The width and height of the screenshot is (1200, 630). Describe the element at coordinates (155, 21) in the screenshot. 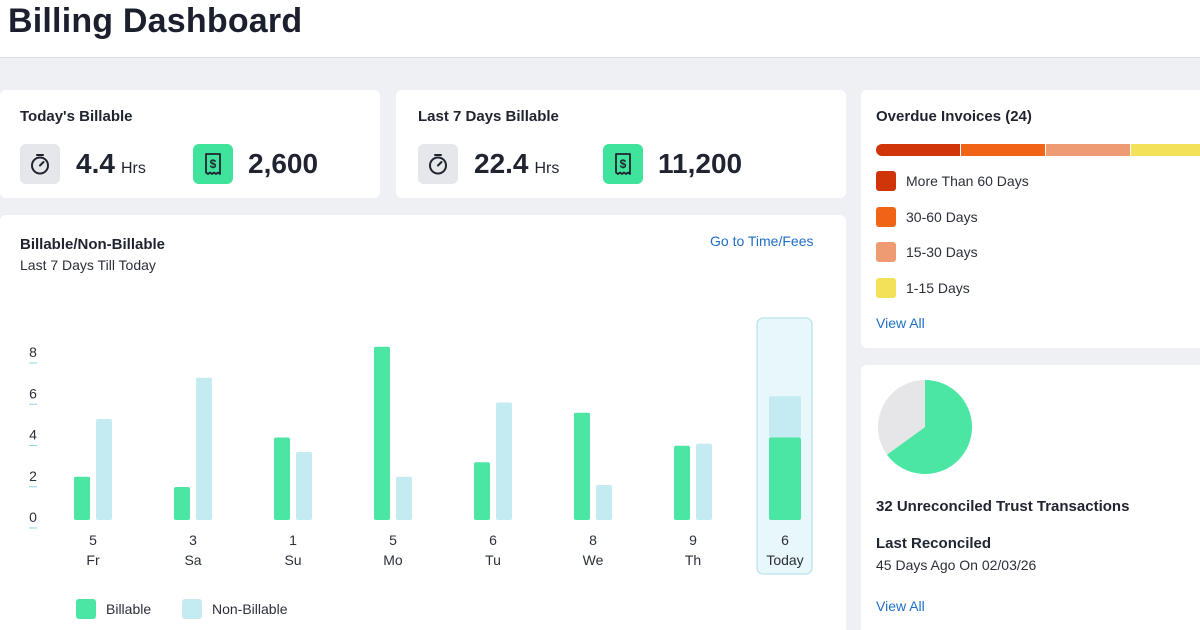

I see `page-title: Billing Dashboard` at that location.